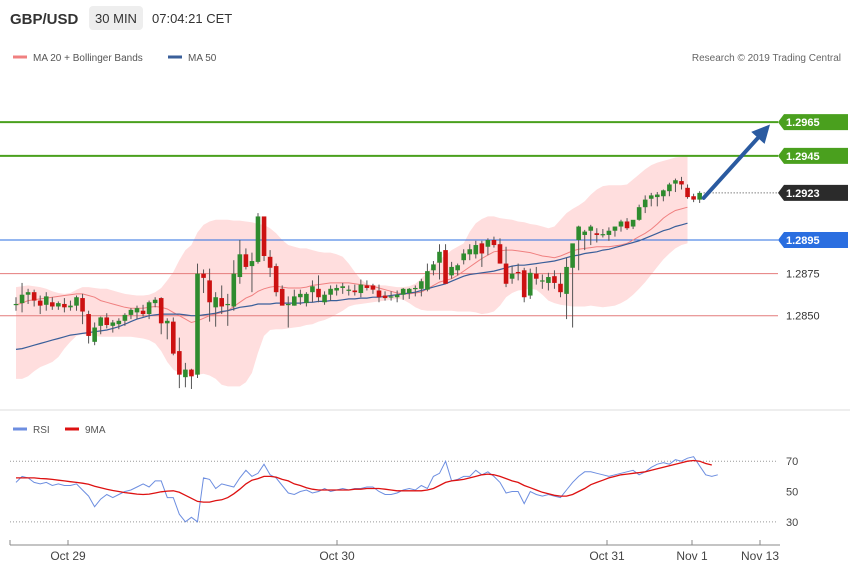 The width and height of the screenshot is (850, 576). What do you see at coordinates (95, 430) in the screenshot?
I see `ma9-legend-label: 9MA` at bounding box center [95, 430].